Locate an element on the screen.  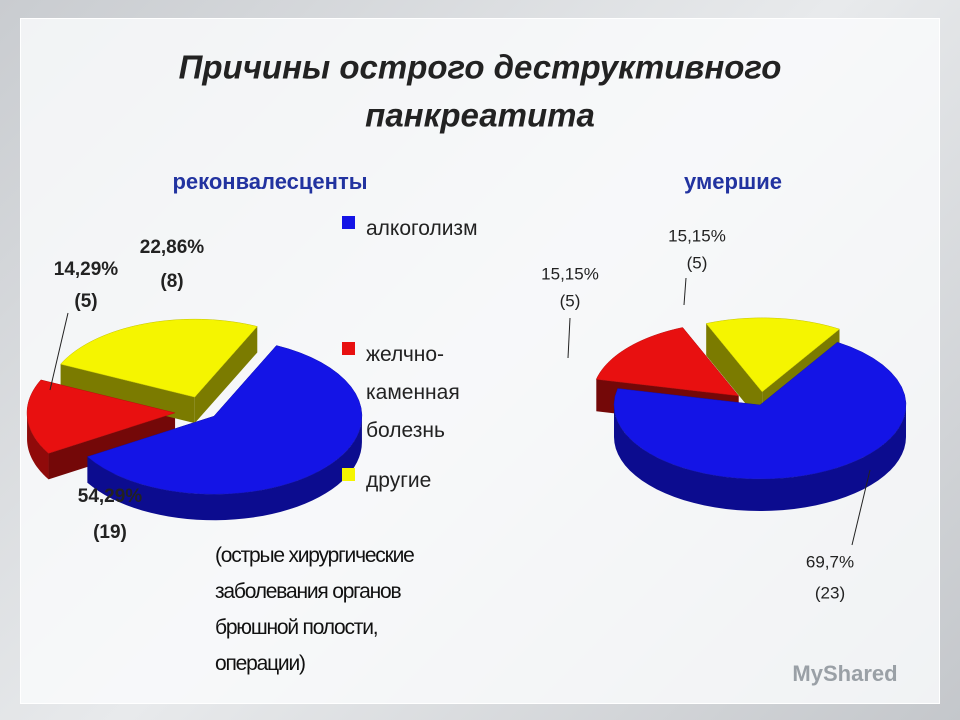
note-line: (острые хирургические is located at coordinates (315, 555).